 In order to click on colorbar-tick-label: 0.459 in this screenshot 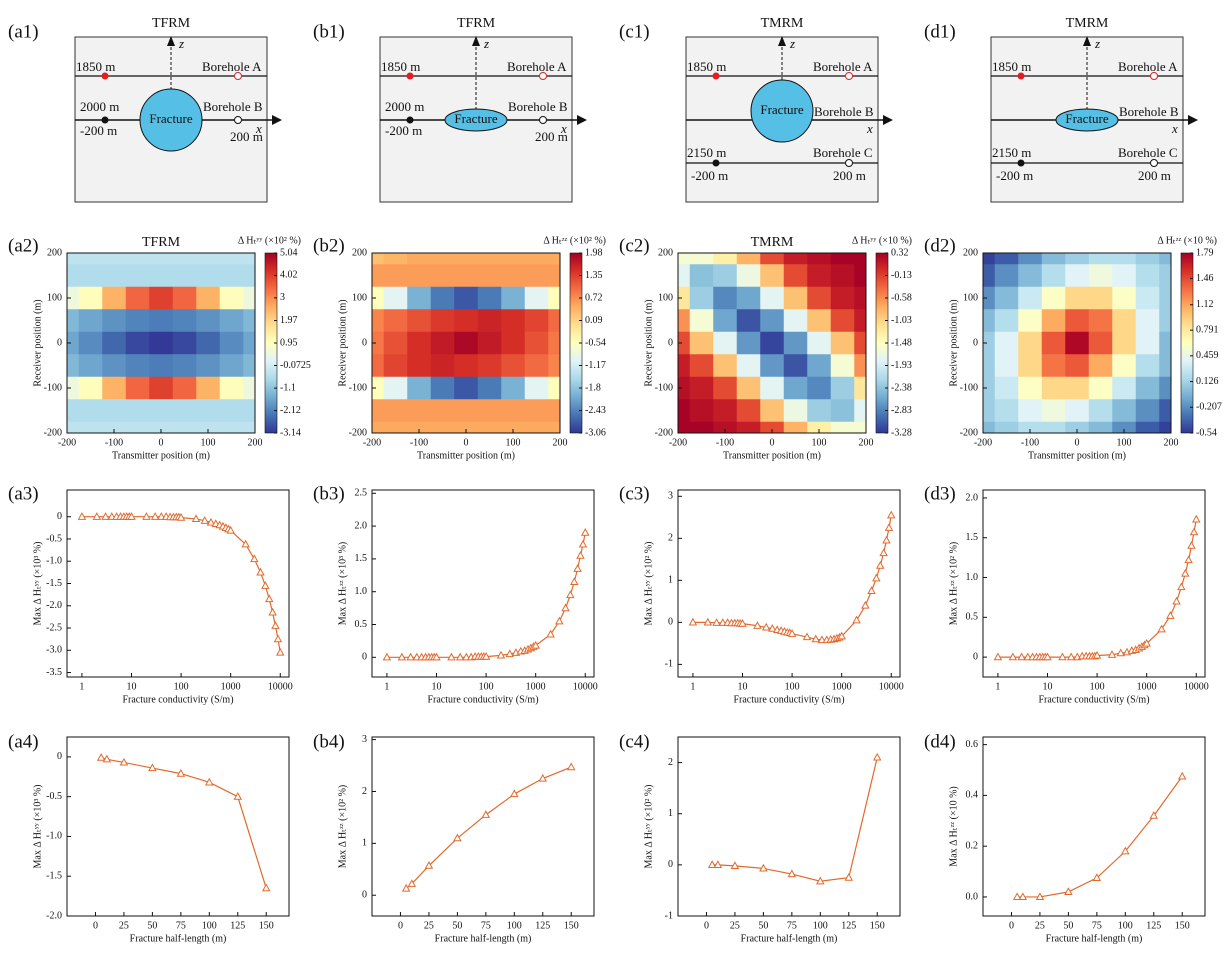, I will do `click(1207, 355)`.